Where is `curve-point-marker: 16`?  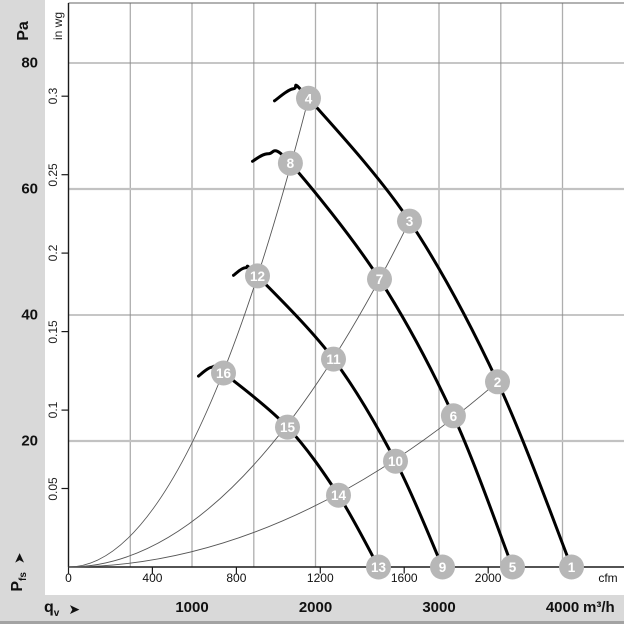 curve-point-marker: 16 is located at coordinates (223, 373).